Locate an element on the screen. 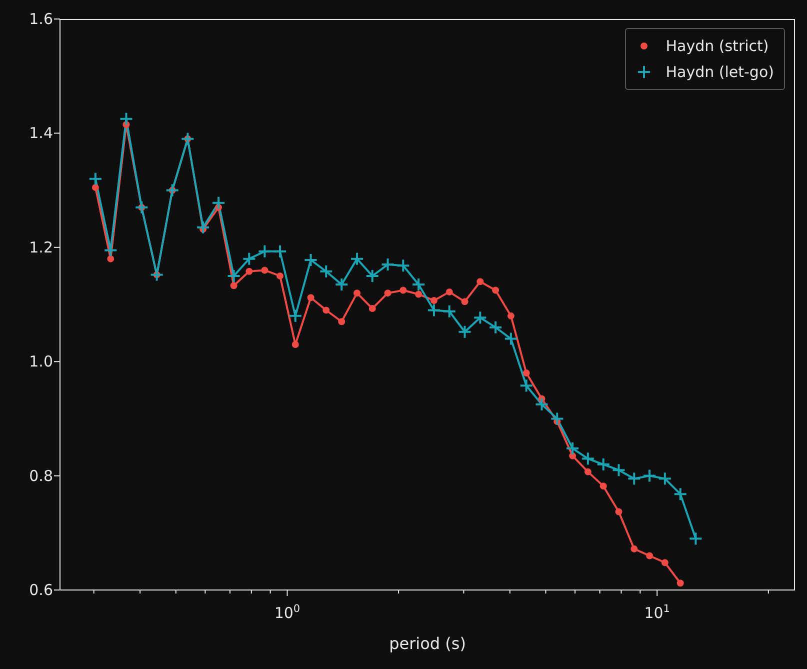 The width and height of the screenshot is (807, 669). x-tick-label: 10$^{1}$ is located at coordinates (657, 612).